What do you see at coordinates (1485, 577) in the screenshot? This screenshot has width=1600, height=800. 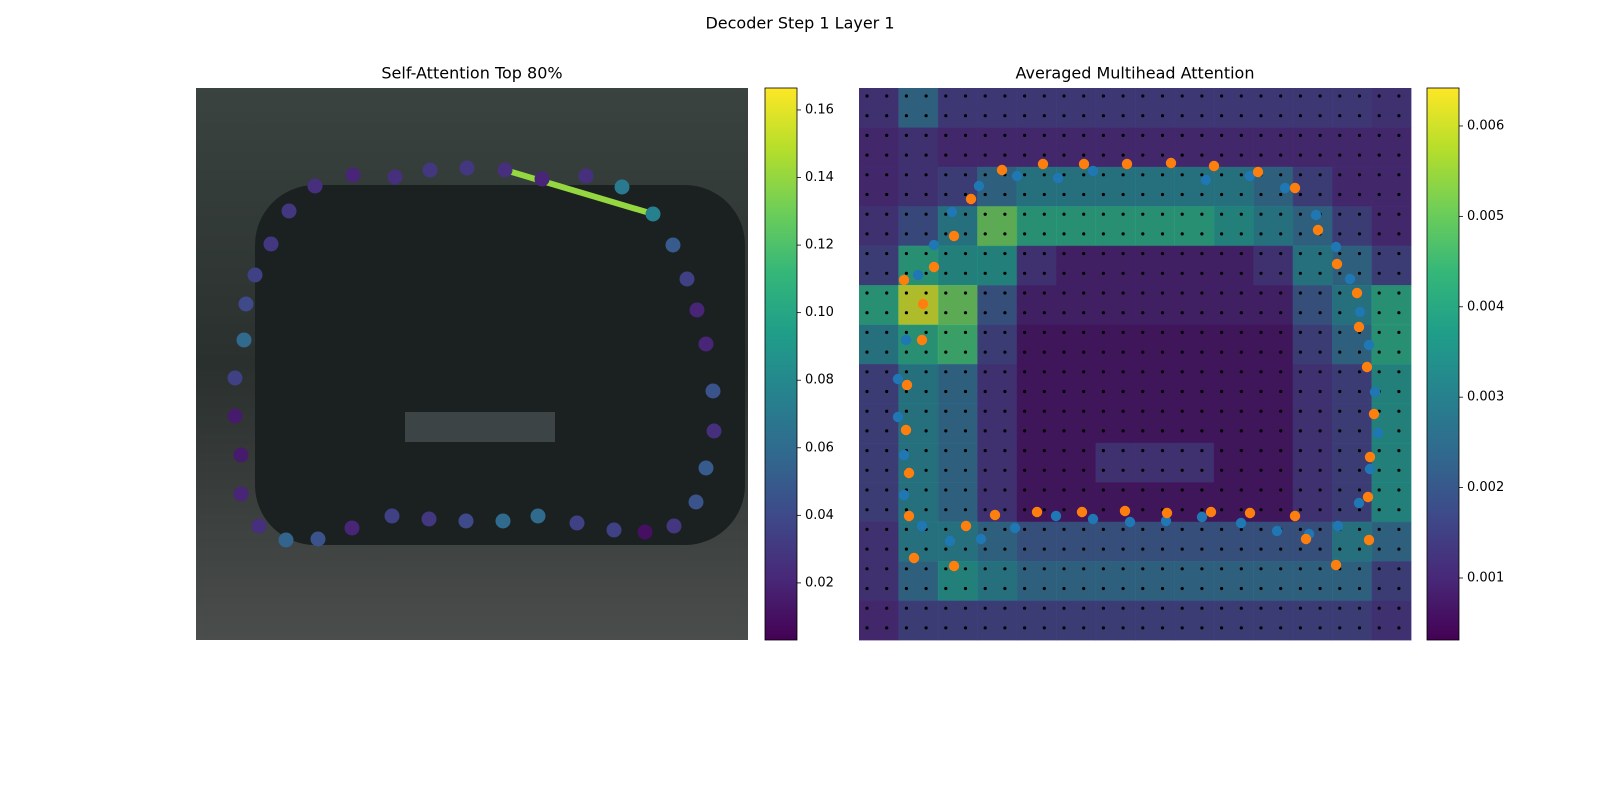 I see `colorbar-tick-label: 0.001` at bounding box center [1485, 577].